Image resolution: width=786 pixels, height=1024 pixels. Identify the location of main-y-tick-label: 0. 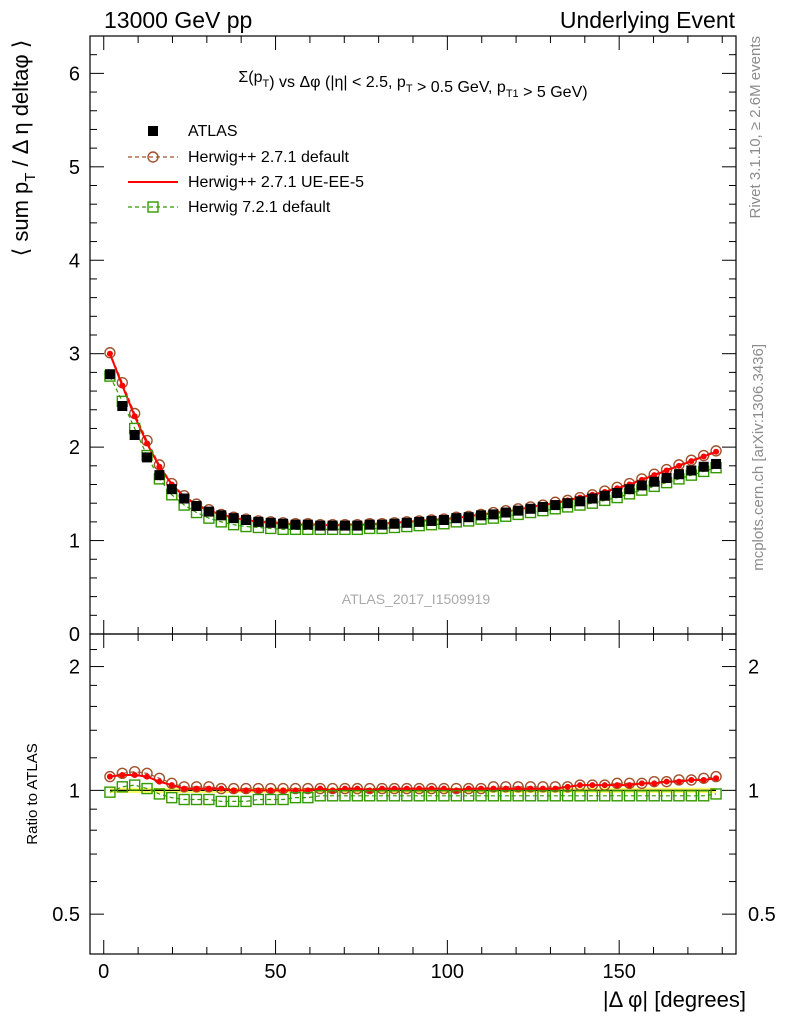
(74, 635).